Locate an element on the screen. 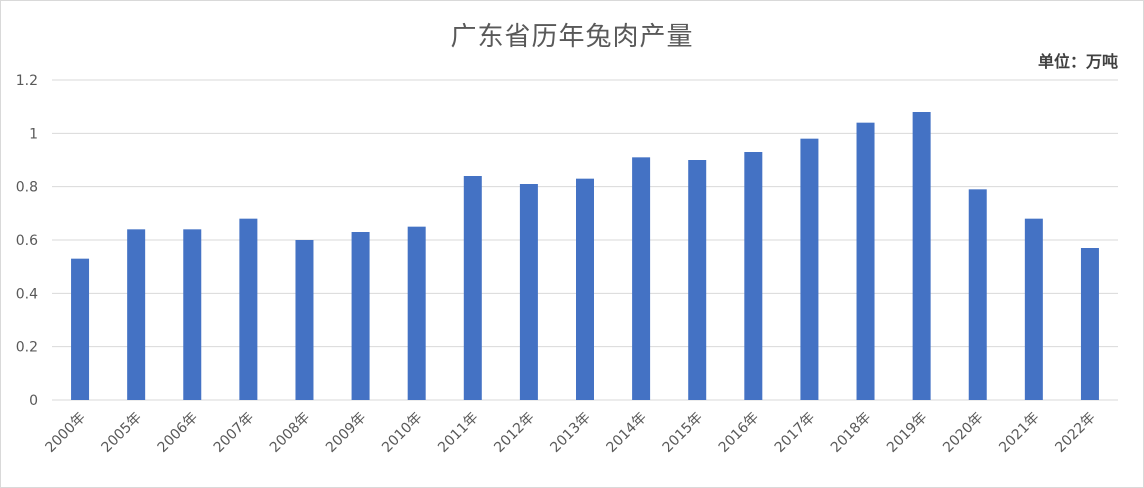 Image resolution: width=1144 pixels, height=488 pixels. x-tick-label: 2010年 is located at coordinates (402, 433).